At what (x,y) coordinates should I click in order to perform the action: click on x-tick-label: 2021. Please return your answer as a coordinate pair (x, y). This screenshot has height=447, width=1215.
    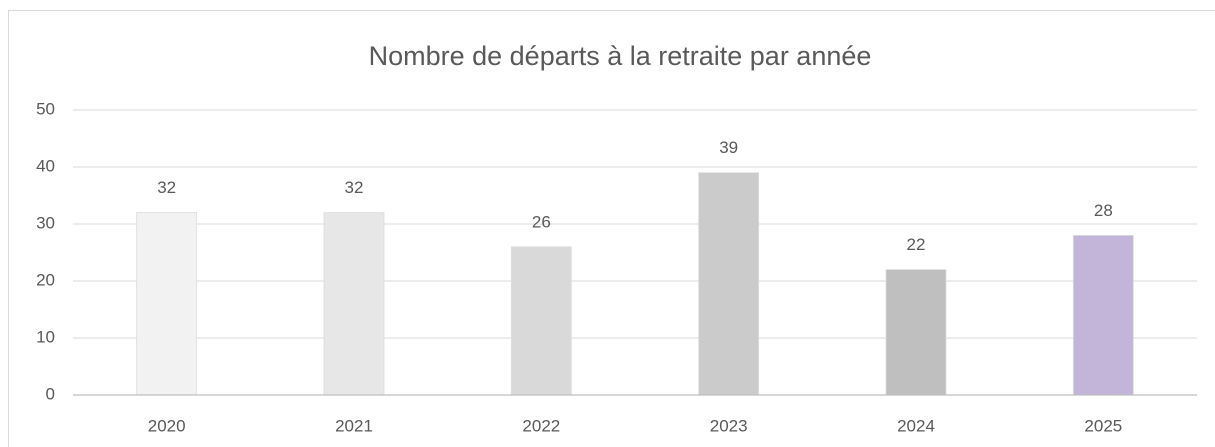
    Looking at the image, I should click on (354, 425).